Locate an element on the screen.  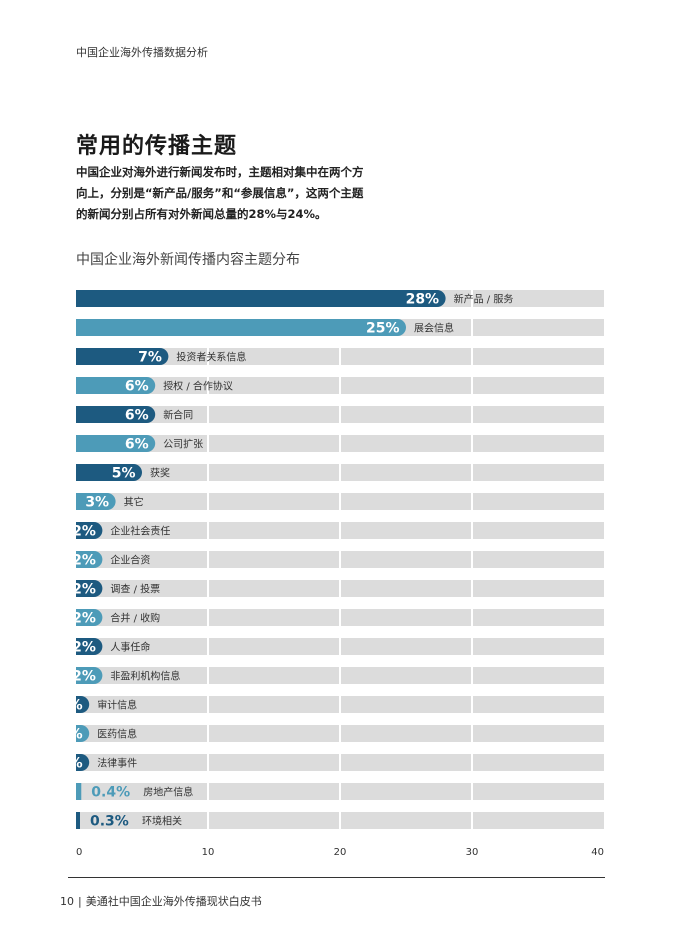
category-label: 企业社会责任 is located at coordinates (140, 531).